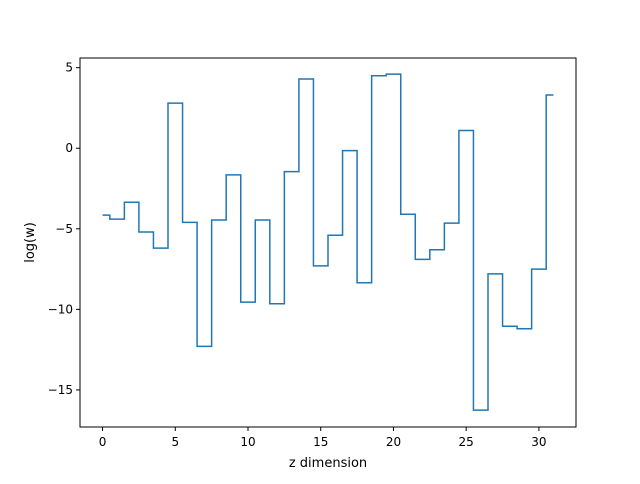  What do you see at coordinates (538, 442) in the screenshot?
I see `x-tick-label: 30` at bounding box center [538, 442].